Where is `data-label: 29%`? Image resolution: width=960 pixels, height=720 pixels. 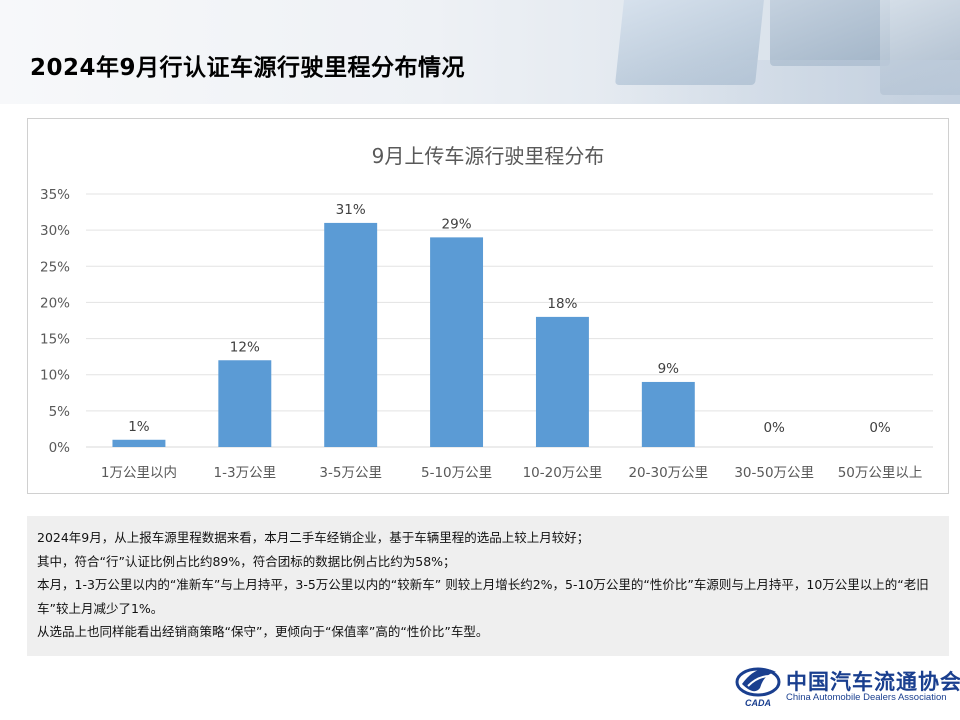 data-label: 29% is located at coordinates (457, 224).